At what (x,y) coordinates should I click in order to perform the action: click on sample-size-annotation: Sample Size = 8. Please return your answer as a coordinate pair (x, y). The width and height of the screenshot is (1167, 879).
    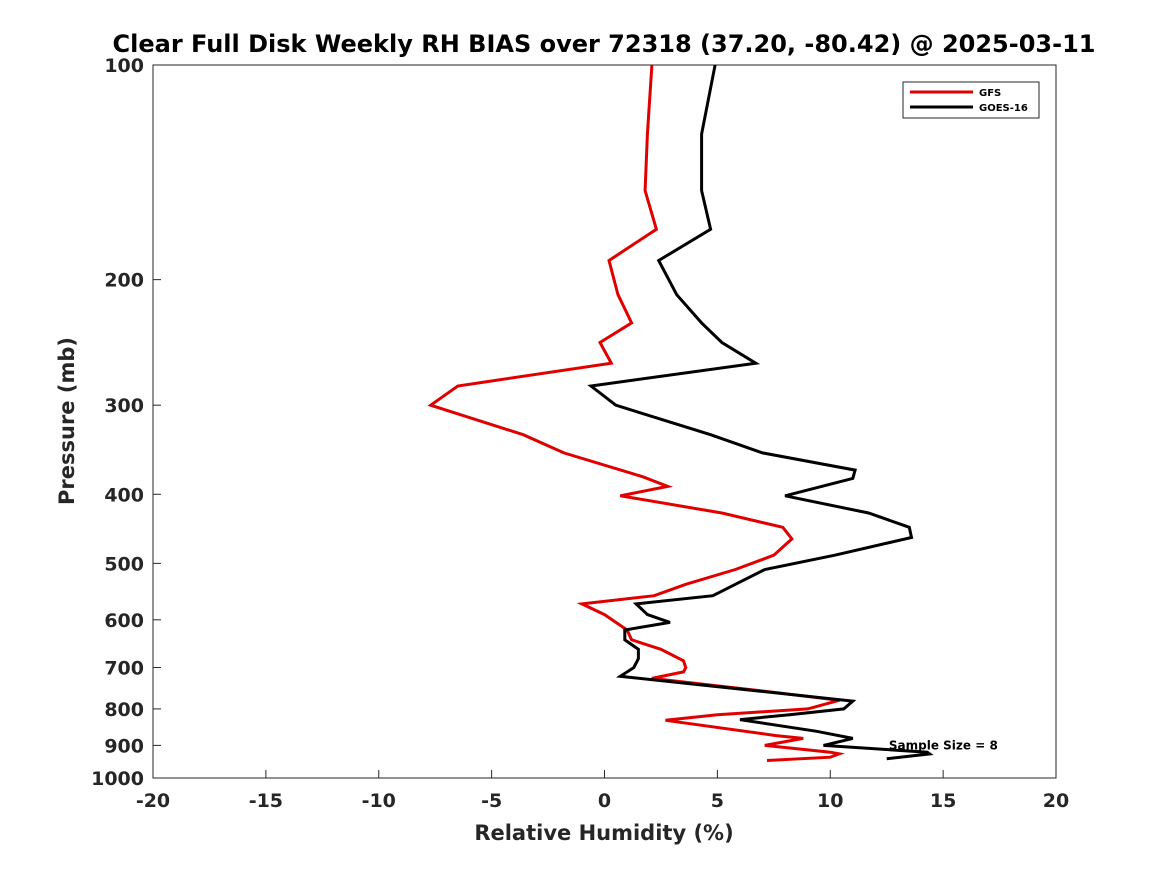
    Looking at the image, I should click on (943, 745).